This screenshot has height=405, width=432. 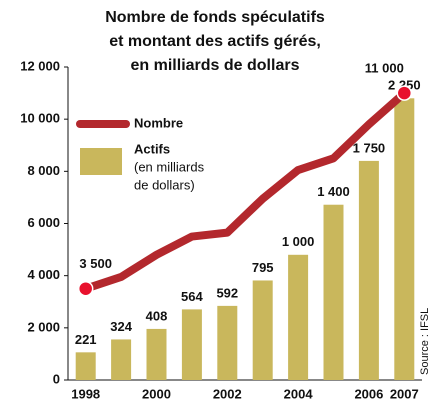 I want to click on bar-label: 324, so click(x=121, y=326).